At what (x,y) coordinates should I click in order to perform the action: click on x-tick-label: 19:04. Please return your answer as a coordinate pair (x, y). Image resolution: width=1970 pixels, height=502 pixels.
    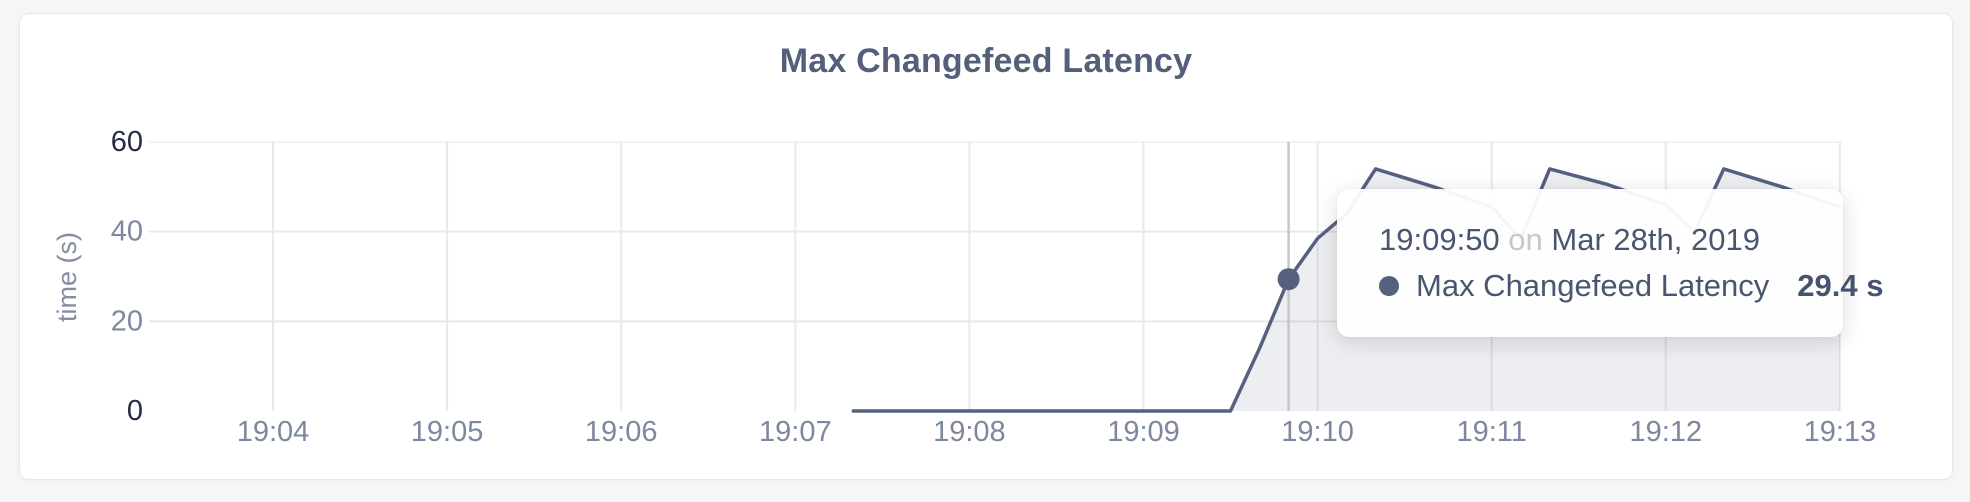
    Looking at the image, I should click on (273, 432).